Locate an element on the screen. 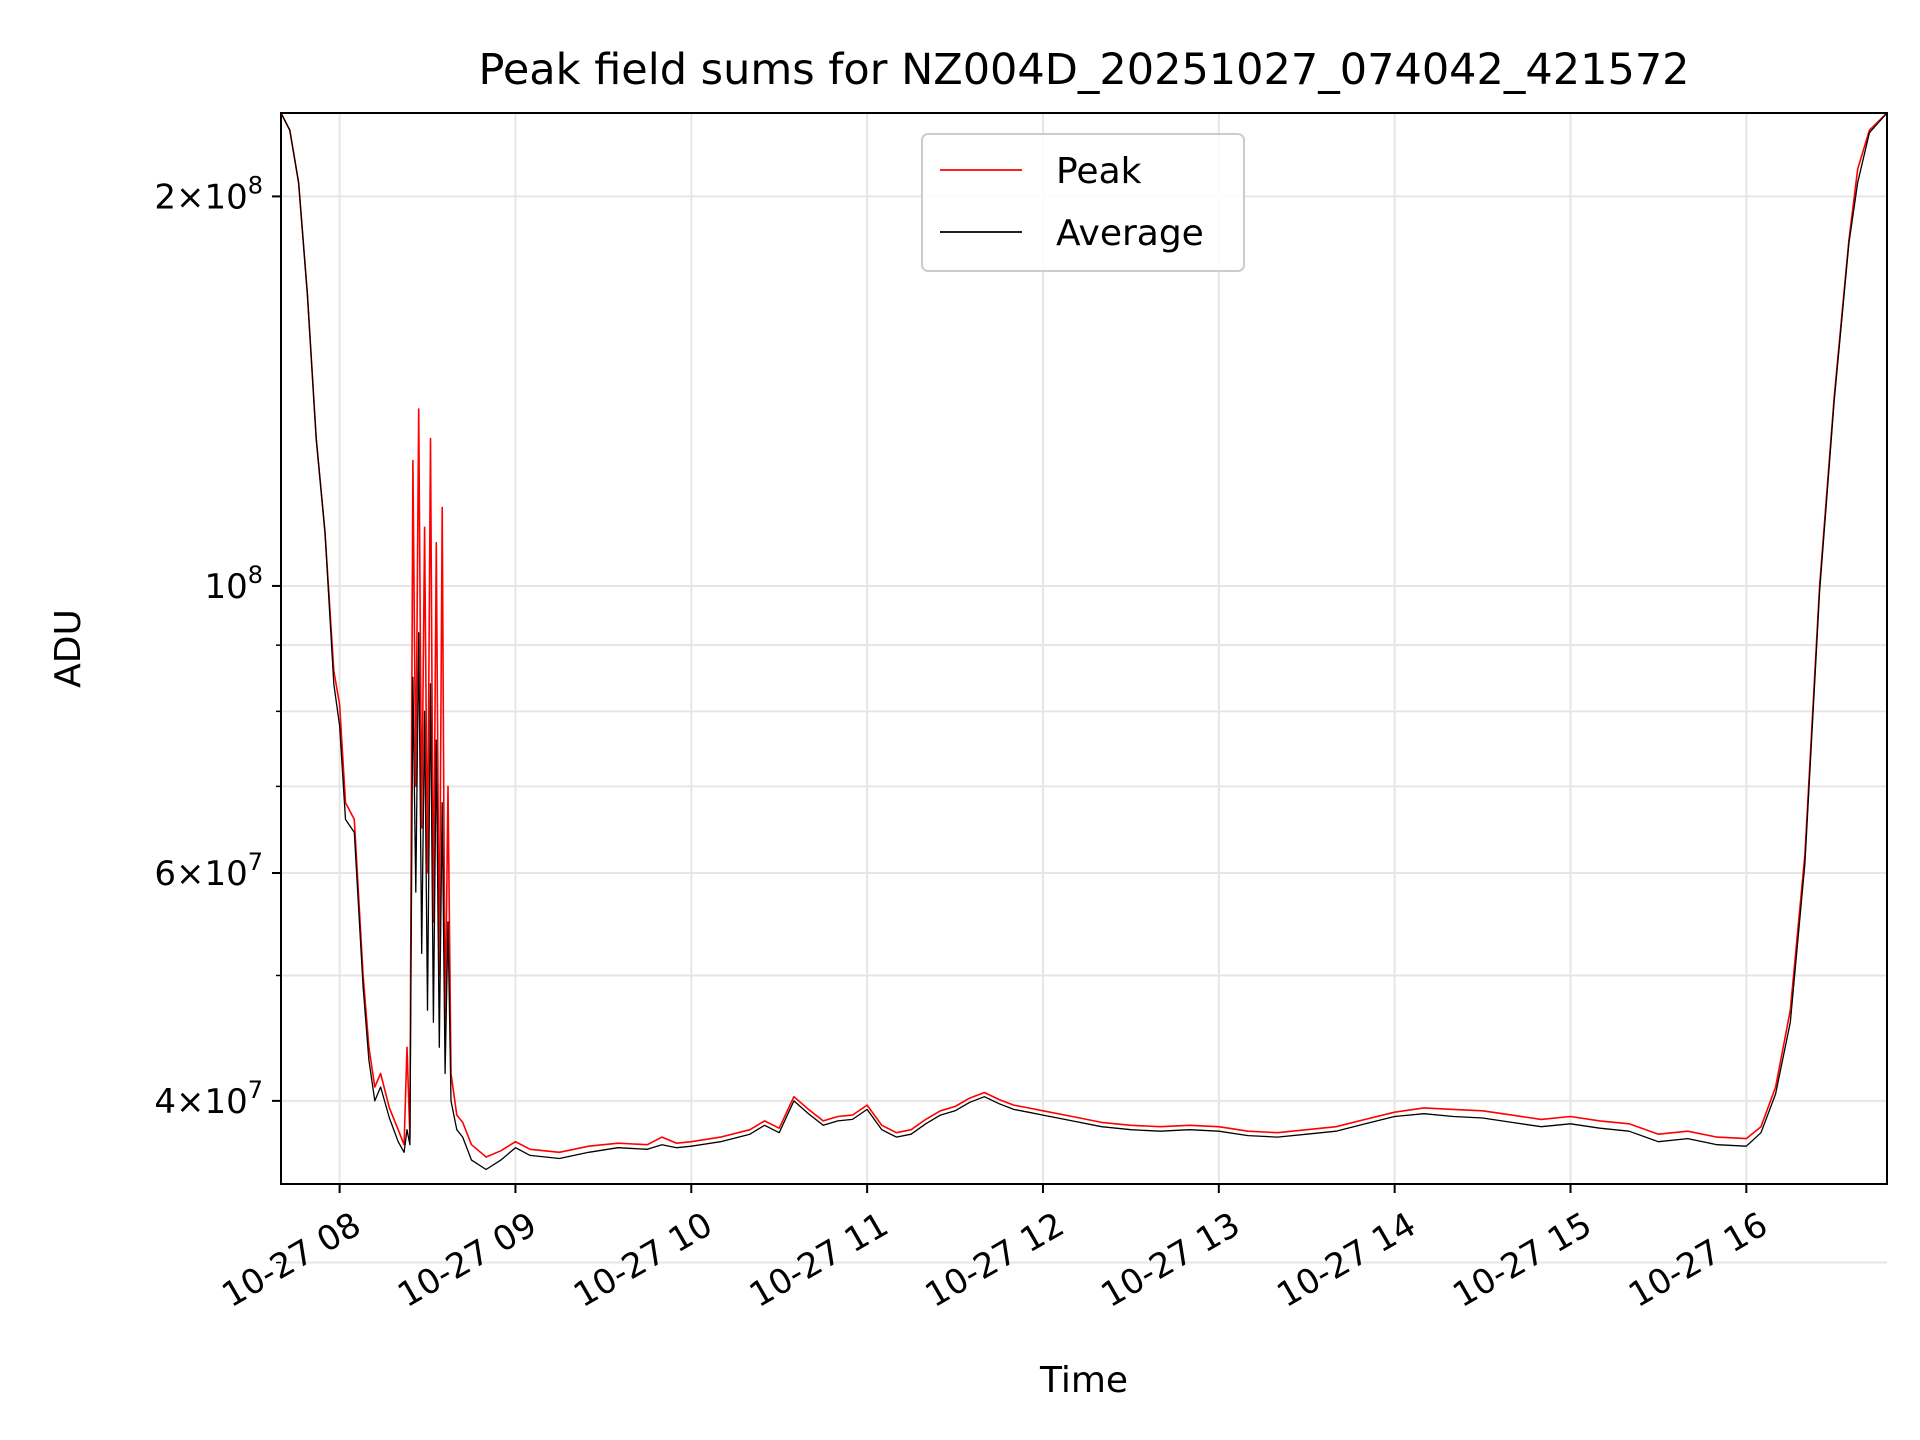 This screenshot has width=1920, height=1440. y-axis-label: ADU is located at coordinates (68, 648).